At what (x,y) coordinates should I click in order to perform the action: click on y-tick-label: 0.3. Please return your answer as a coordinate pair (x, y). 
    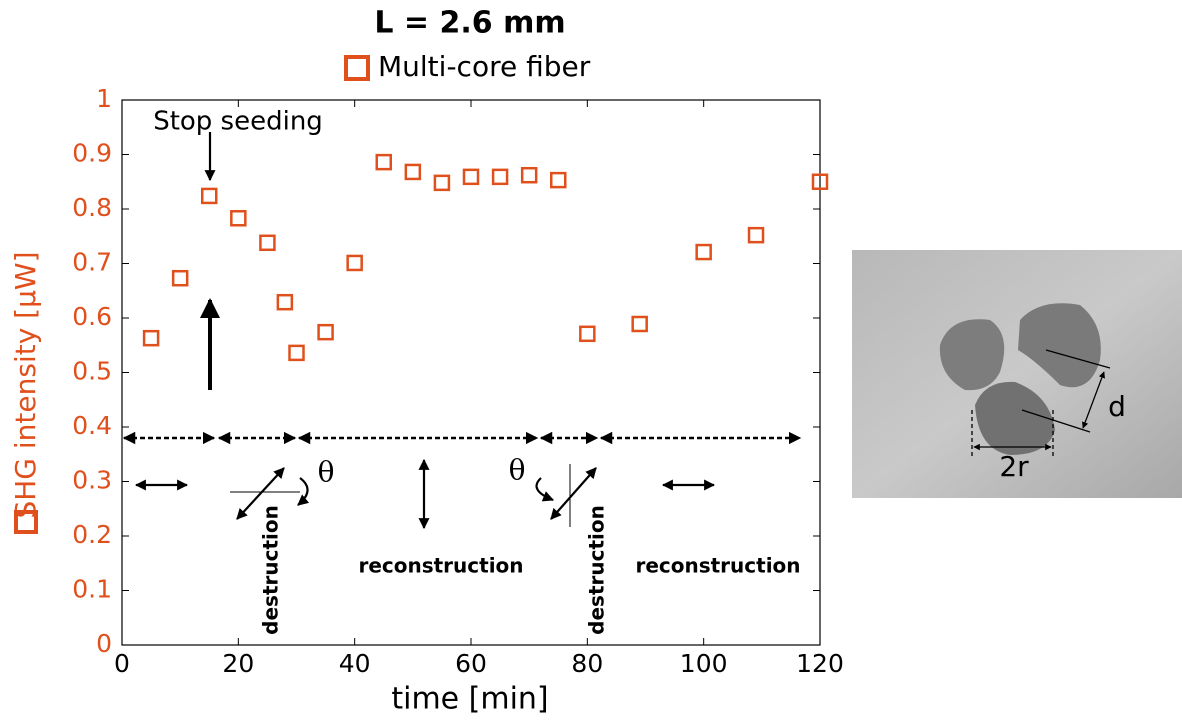
    Looking at the image, I should click on (92, 480).